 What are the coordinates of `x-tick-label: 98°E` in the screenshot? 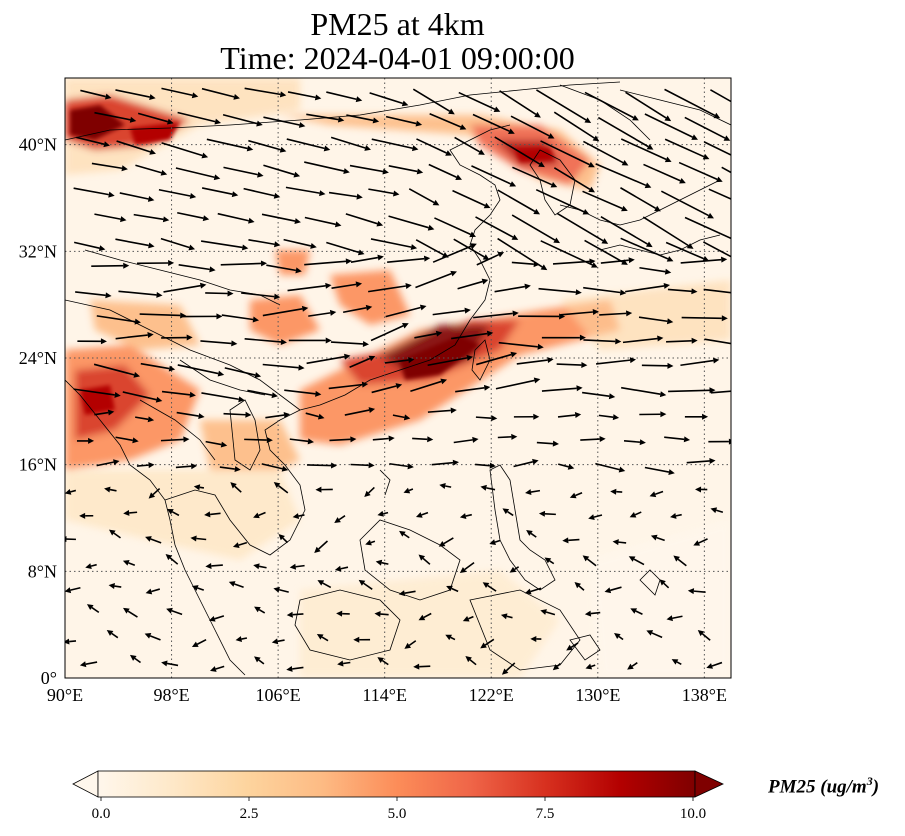 It's located at (171, 695).